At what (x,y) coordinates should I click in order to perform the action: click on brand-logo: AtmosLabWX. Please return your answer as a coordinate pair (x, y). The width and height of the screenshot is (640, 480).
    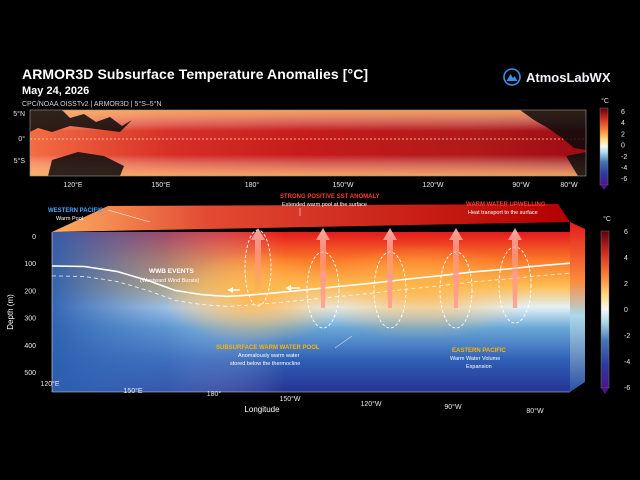
    Looking at the image, I should click on (557, 77).